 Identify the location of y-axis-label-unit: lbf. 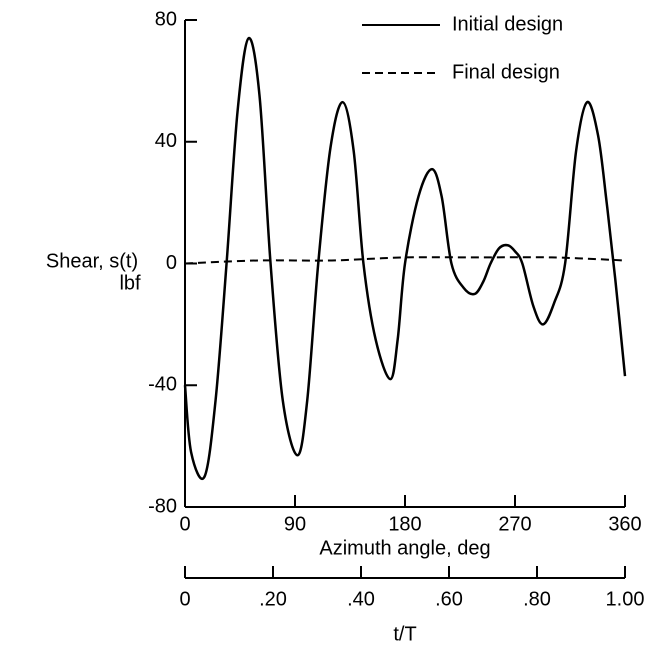
(130, 283).